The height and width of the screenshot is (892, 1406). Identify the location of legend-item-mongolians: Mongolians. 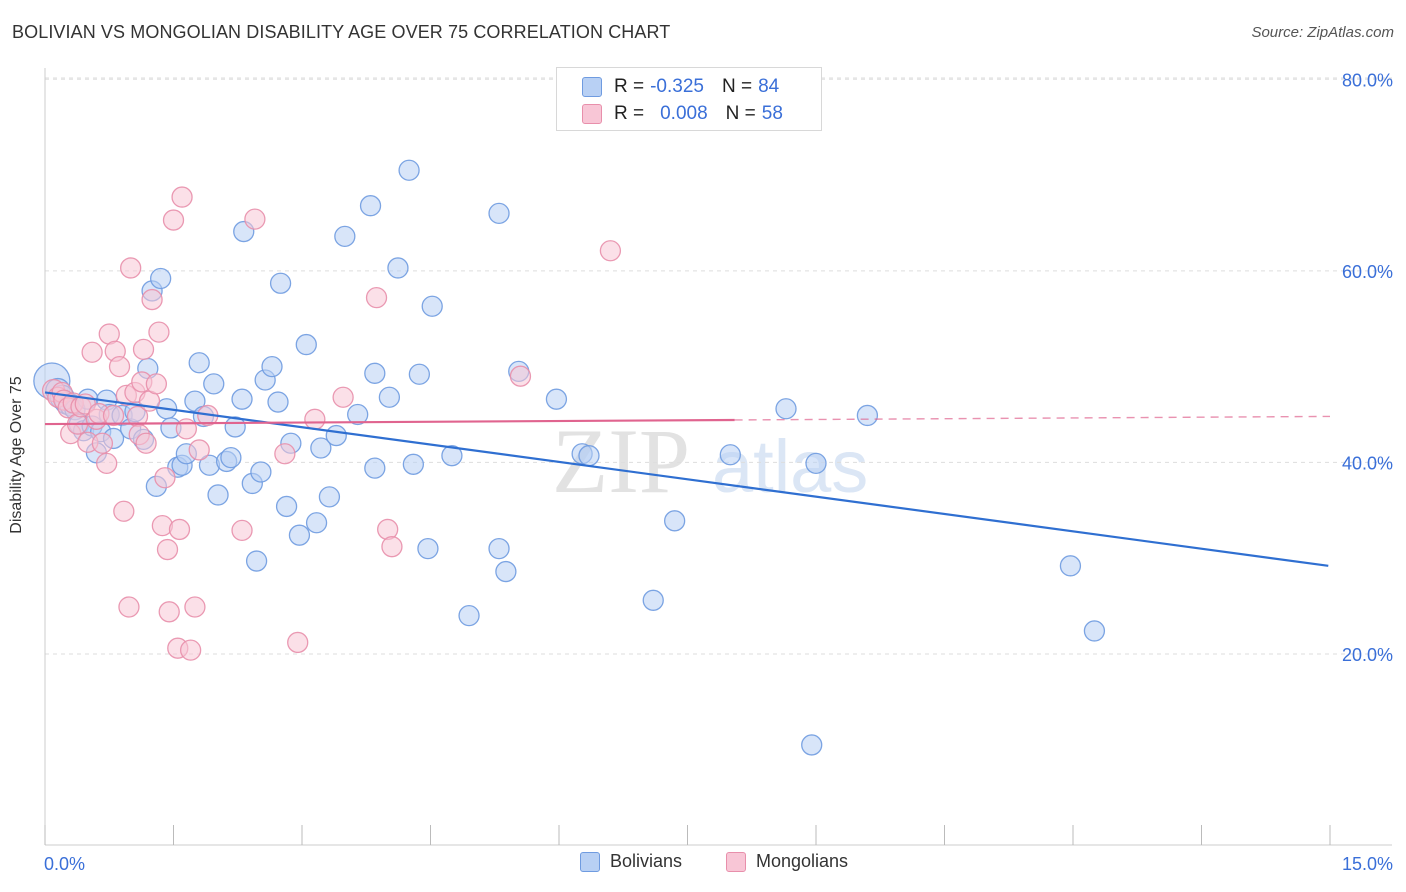
(787, 861).